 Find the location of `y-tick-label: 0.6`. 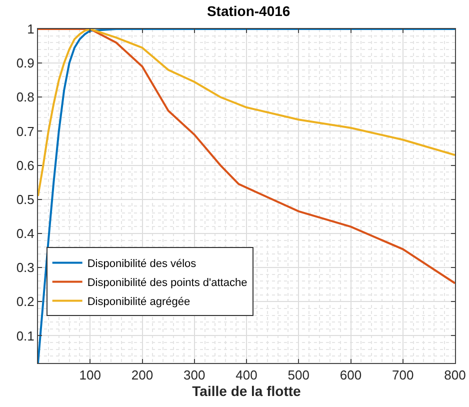

y-tick-label: 0.6 is located at coordinates (25, 165).